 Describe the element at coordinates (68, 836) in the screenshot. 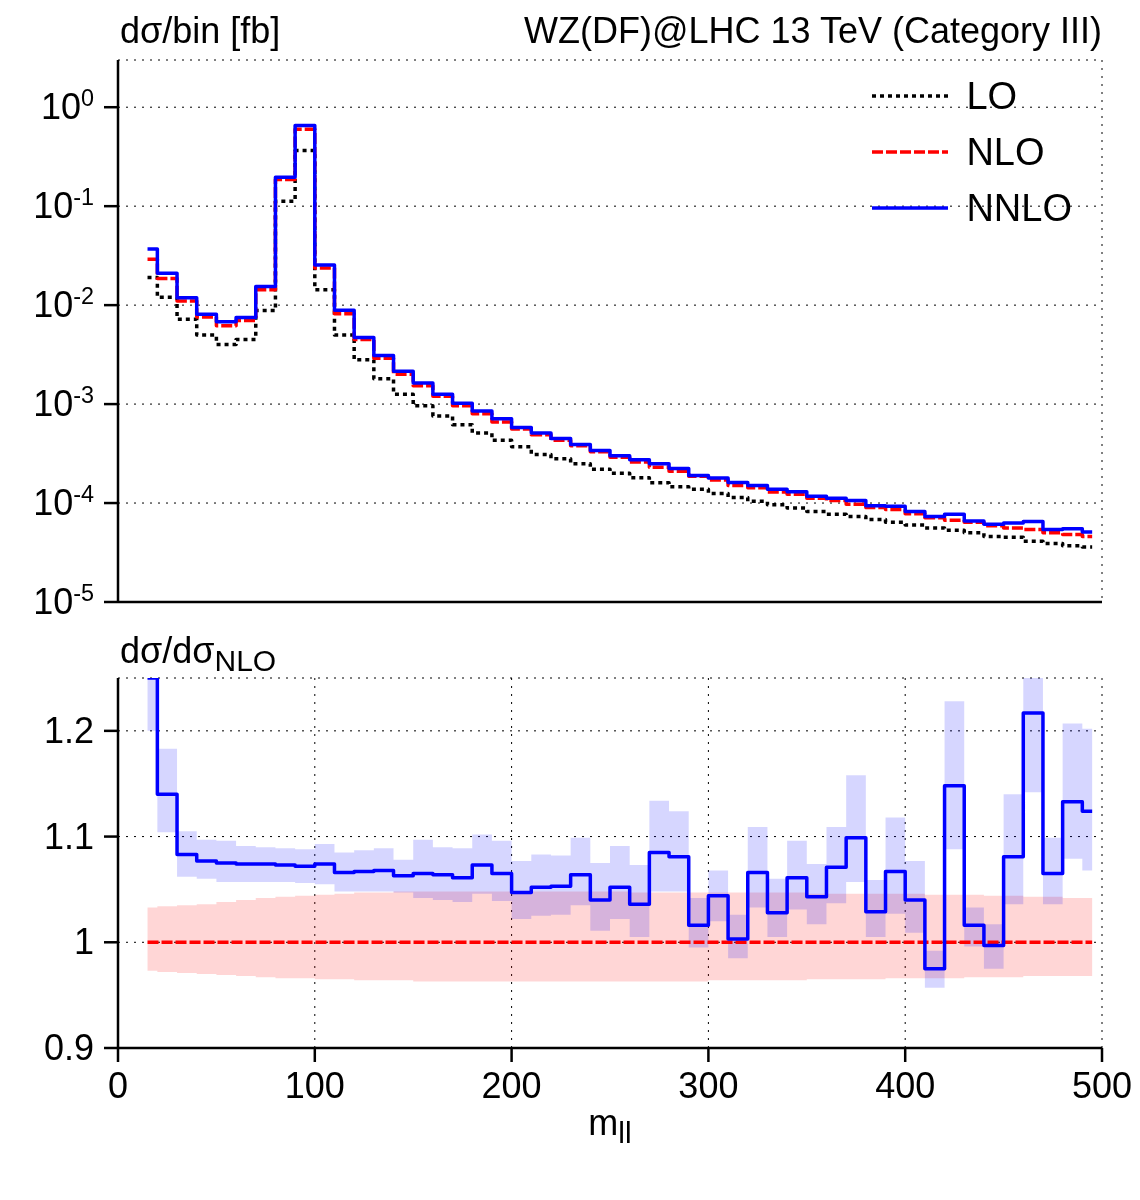

I see `y-tick-label: 1.1` at that location.